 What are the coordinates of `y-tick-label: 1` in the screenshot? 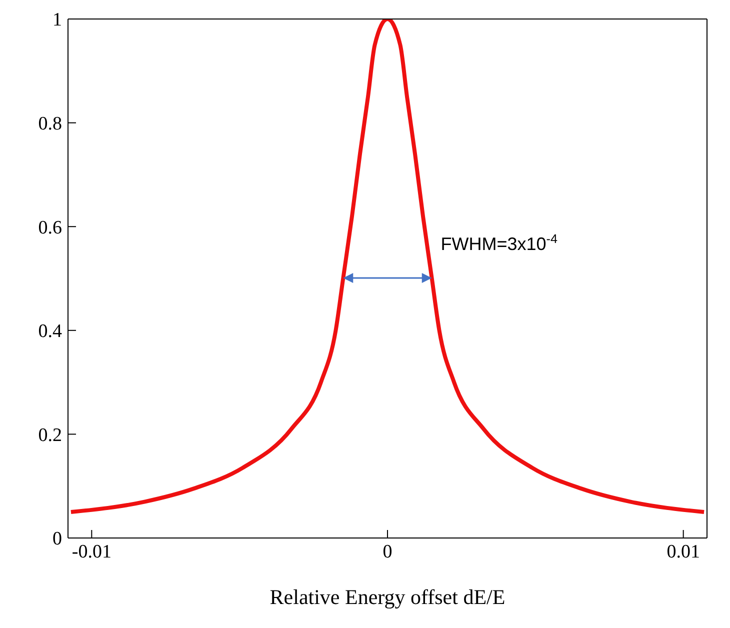 It's located at (57, 20).